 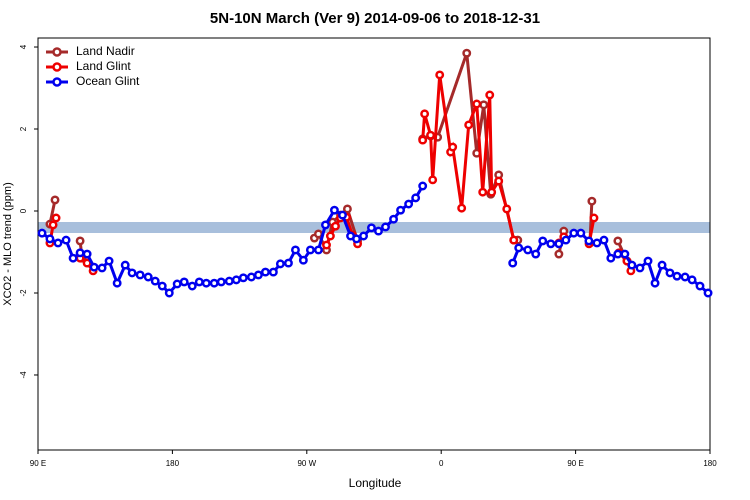 What do you see at coordinates (8, 243) in the screenshot?
I see `y-axis-label: XCO2 - MLO trend (ppm)` at bounding box center [8, 243].